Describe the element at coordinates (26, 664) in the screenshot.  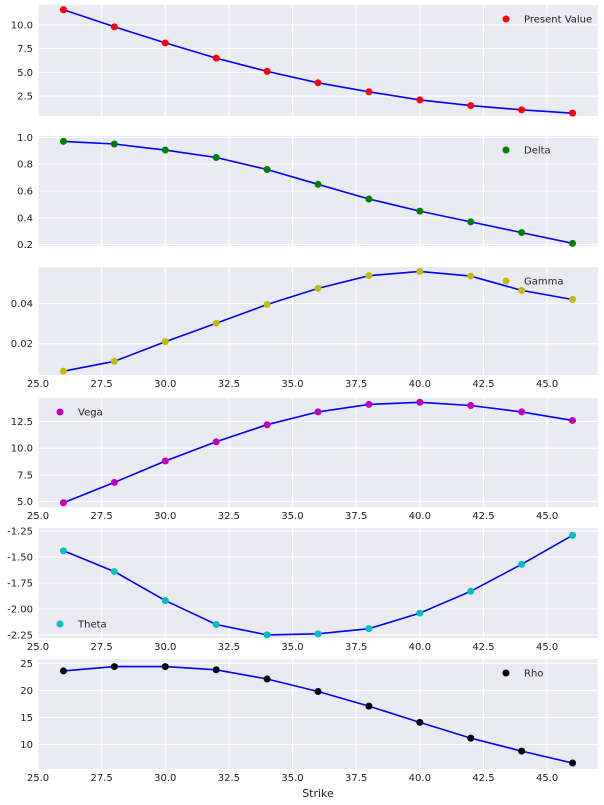
I see `y-tick-label: 25` at that location.